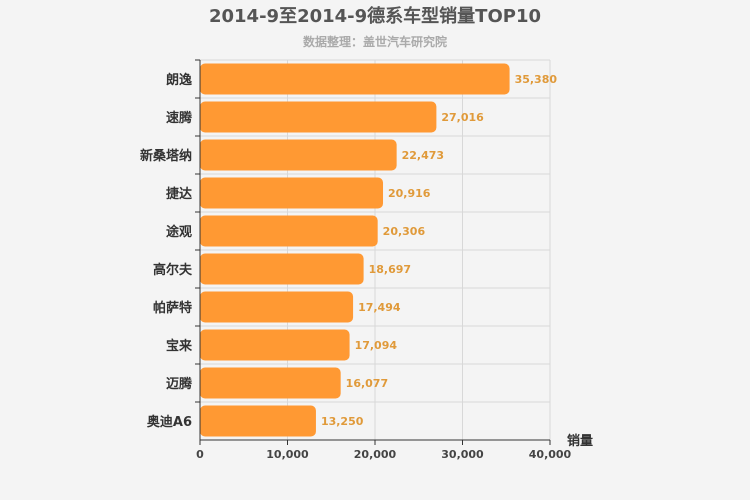 This screenshot has height=500, width=750. Describe the element at coordinates (390, 269) in the screenshot. I see `bar-value-label: 18,697` at that location.